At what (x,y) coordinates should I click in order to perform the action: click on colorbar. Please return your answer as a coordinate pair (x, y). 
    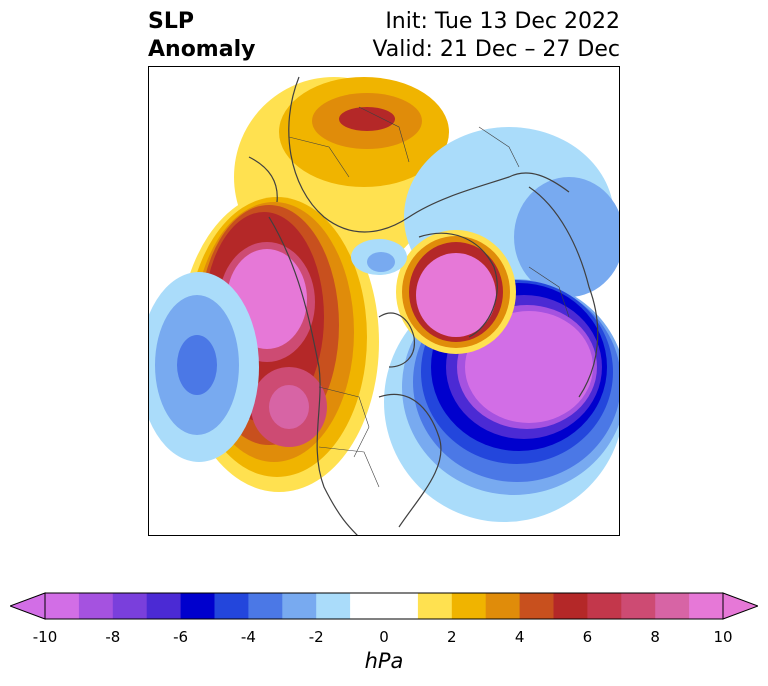
    Looking at the image, I should click on (384, 606).